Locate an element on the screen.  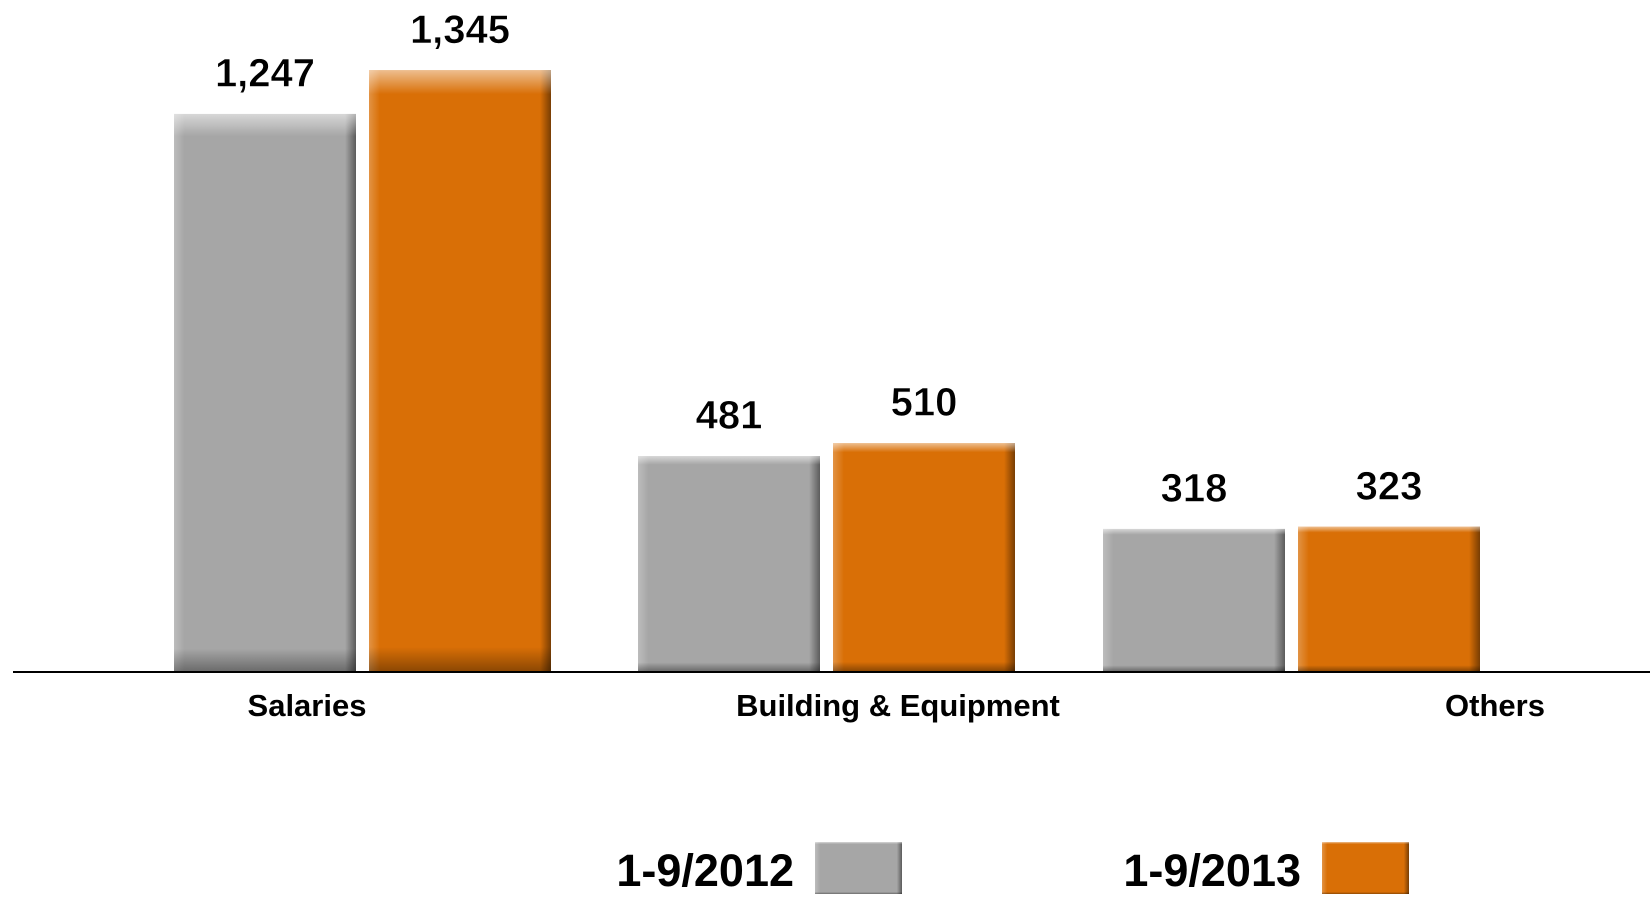
data-label: 323 is located at coordinates (1389, 486).